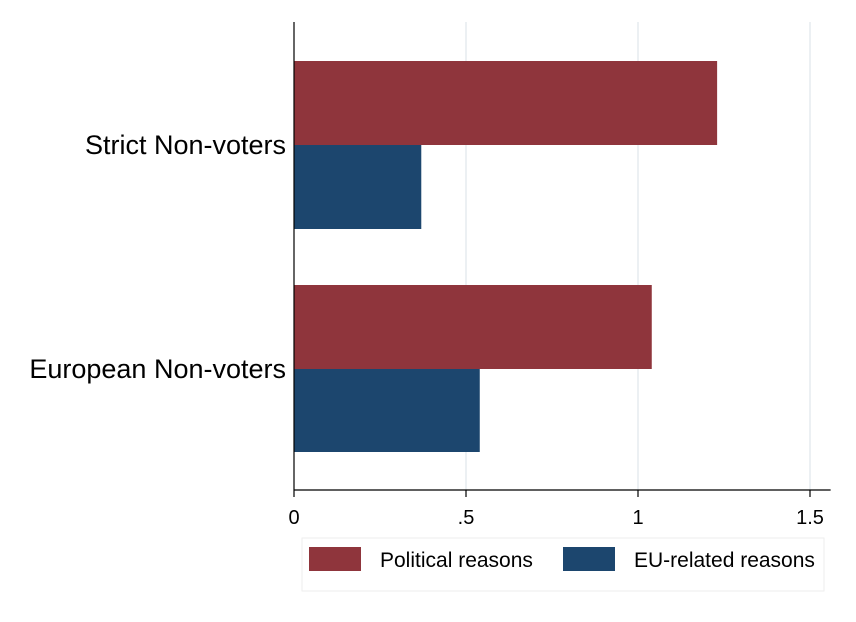 This screenshot has height=622, width=856. What do you see at coordinates (157, 257) in the screenshot?
I see `category-labels: Strict Non-voters European Non-voters` at bounding box center [157, 257].